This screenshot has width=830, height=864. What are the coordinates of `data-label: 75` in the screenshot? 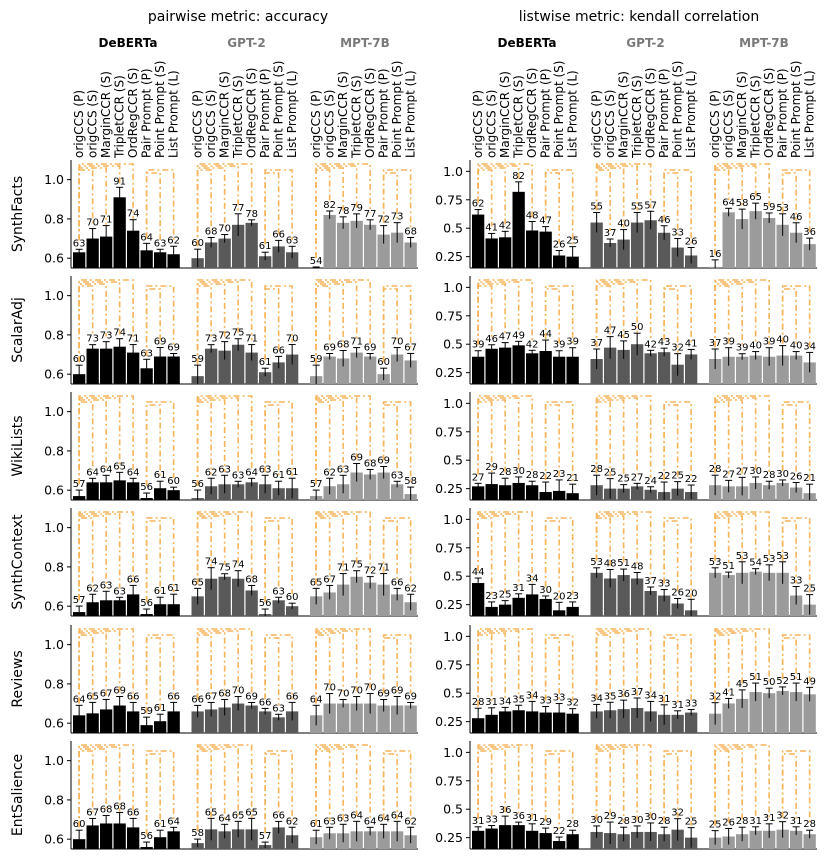 It's located at (356, 565).